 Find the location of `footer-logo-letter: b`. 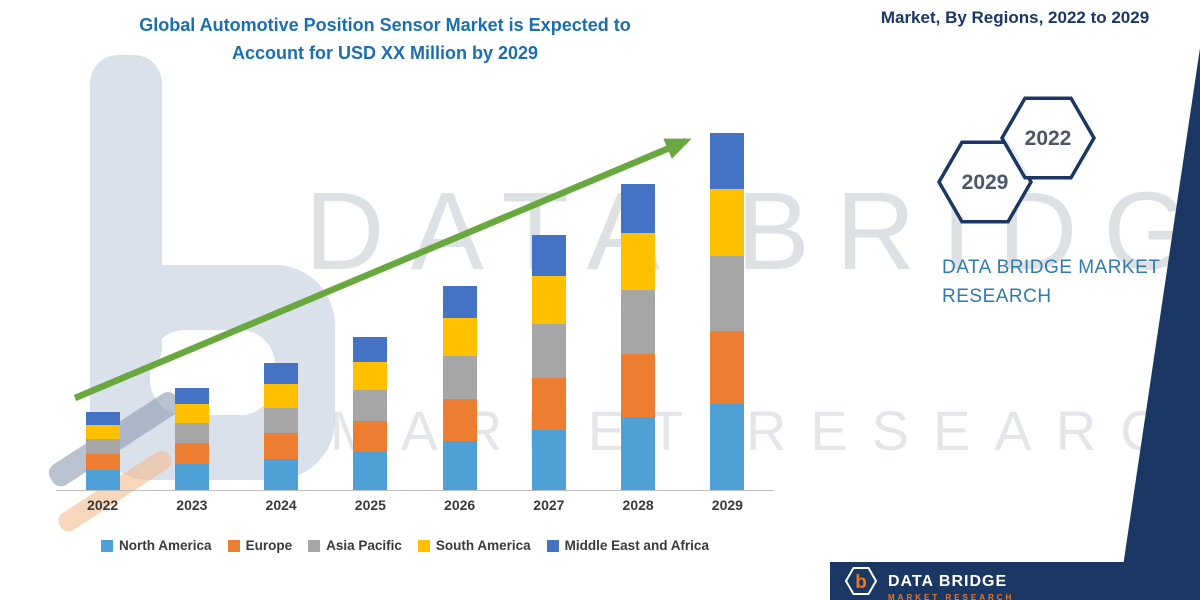

footer-logo-letter: b is located at coordinates (861, 582).